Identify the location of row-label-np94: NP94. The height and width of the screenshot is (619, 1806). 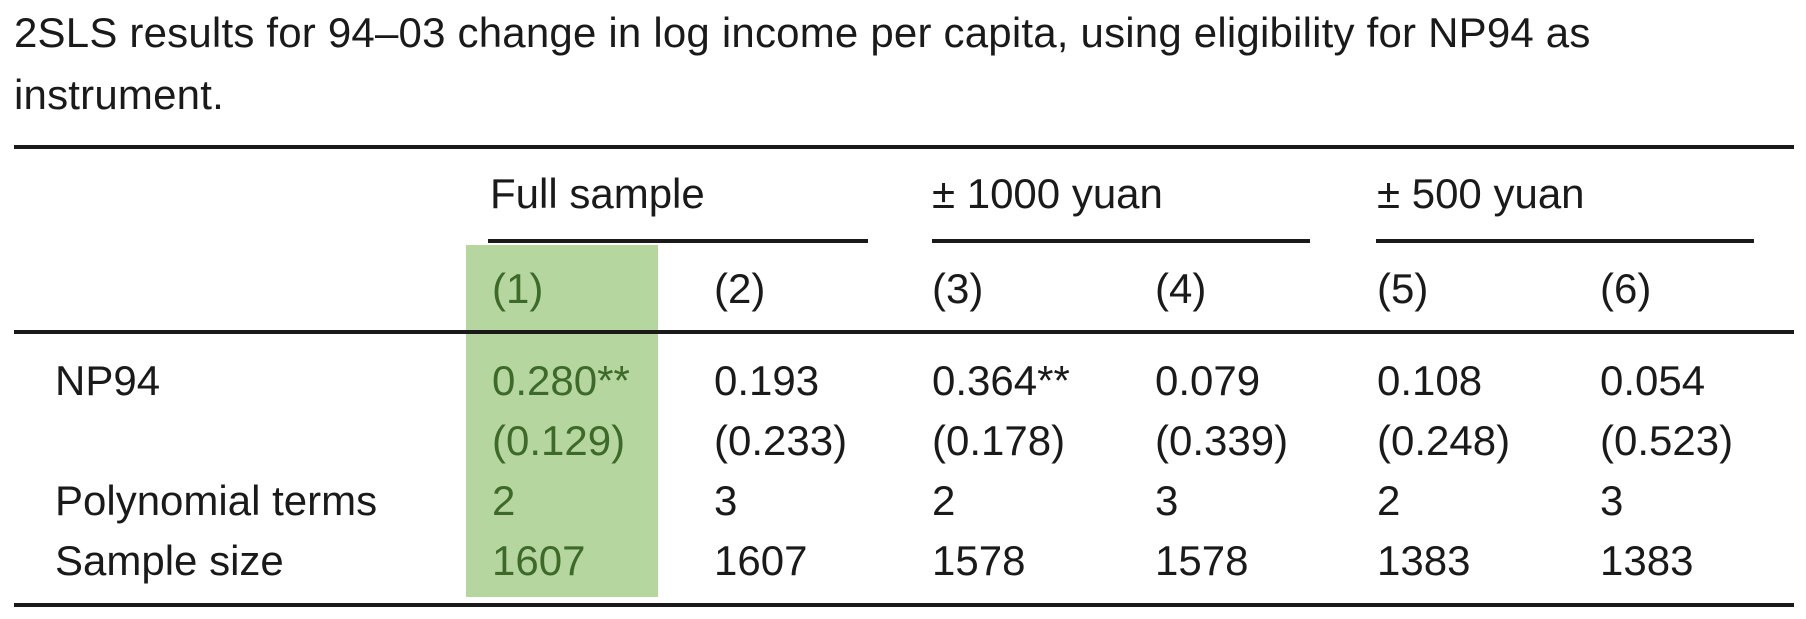
(108, 380).